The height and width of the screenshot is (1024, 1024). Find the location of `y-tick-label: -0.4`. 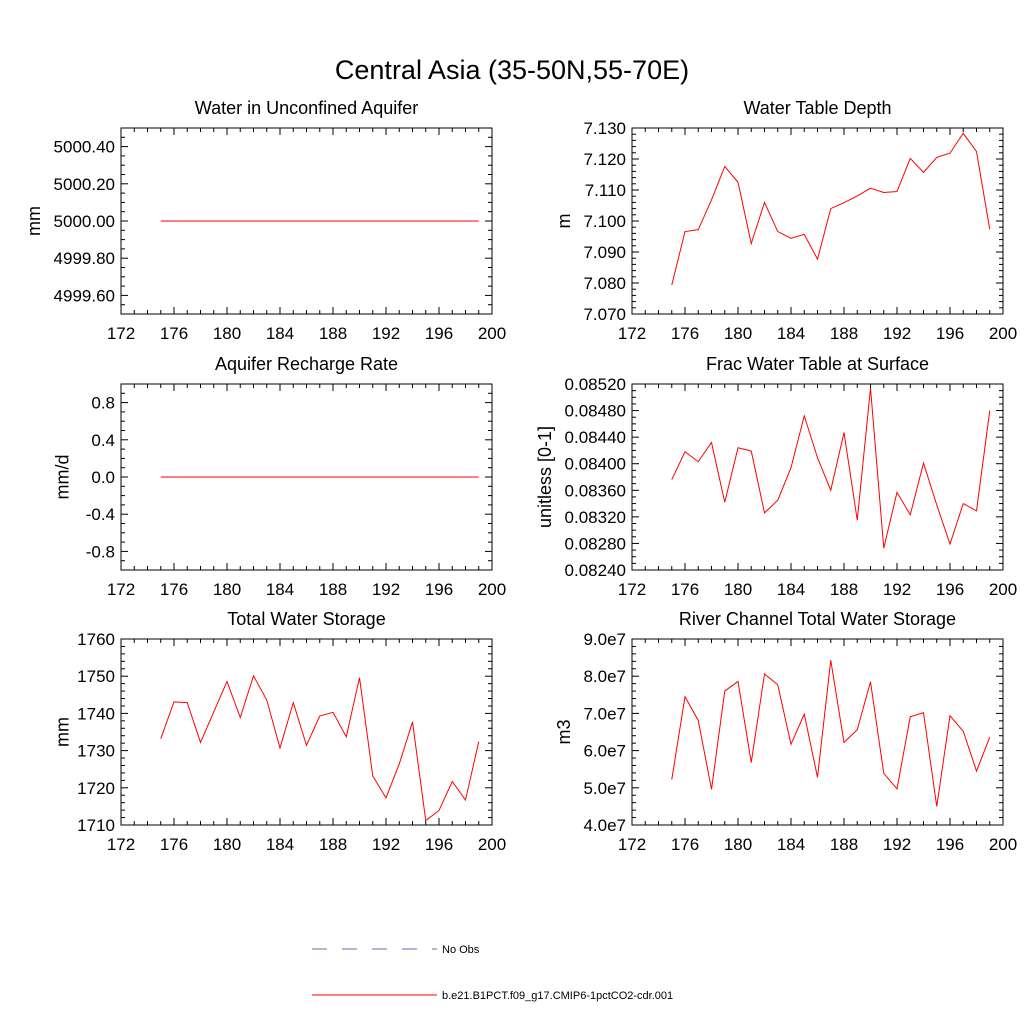

y-tick-label: -0.4 is located at coordinates (100, 514).